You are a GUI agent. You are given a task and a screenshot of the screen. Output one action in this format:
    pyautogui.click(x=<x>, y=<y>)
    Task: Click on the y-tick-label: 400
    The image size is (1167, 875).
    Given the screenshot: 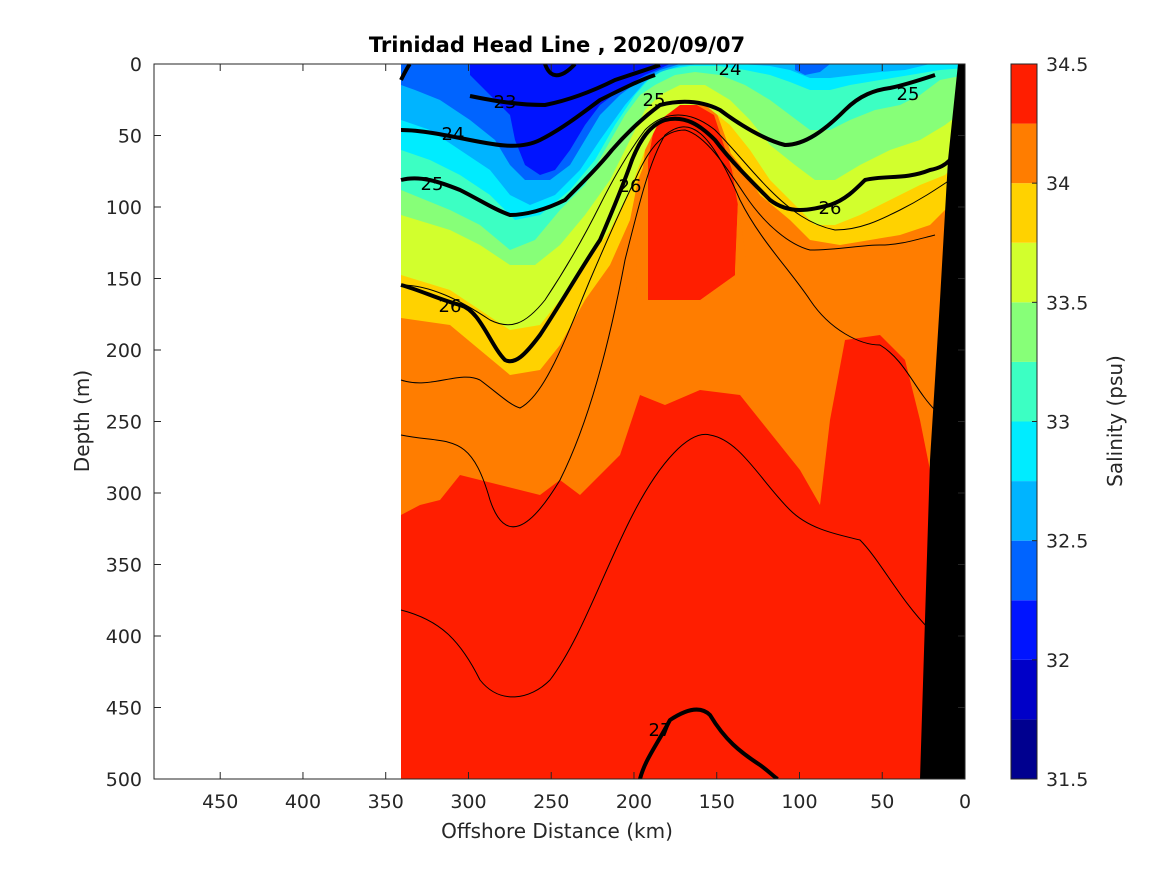 What is the action you would take?
    pyautogui.click(x=124, y=637)
    